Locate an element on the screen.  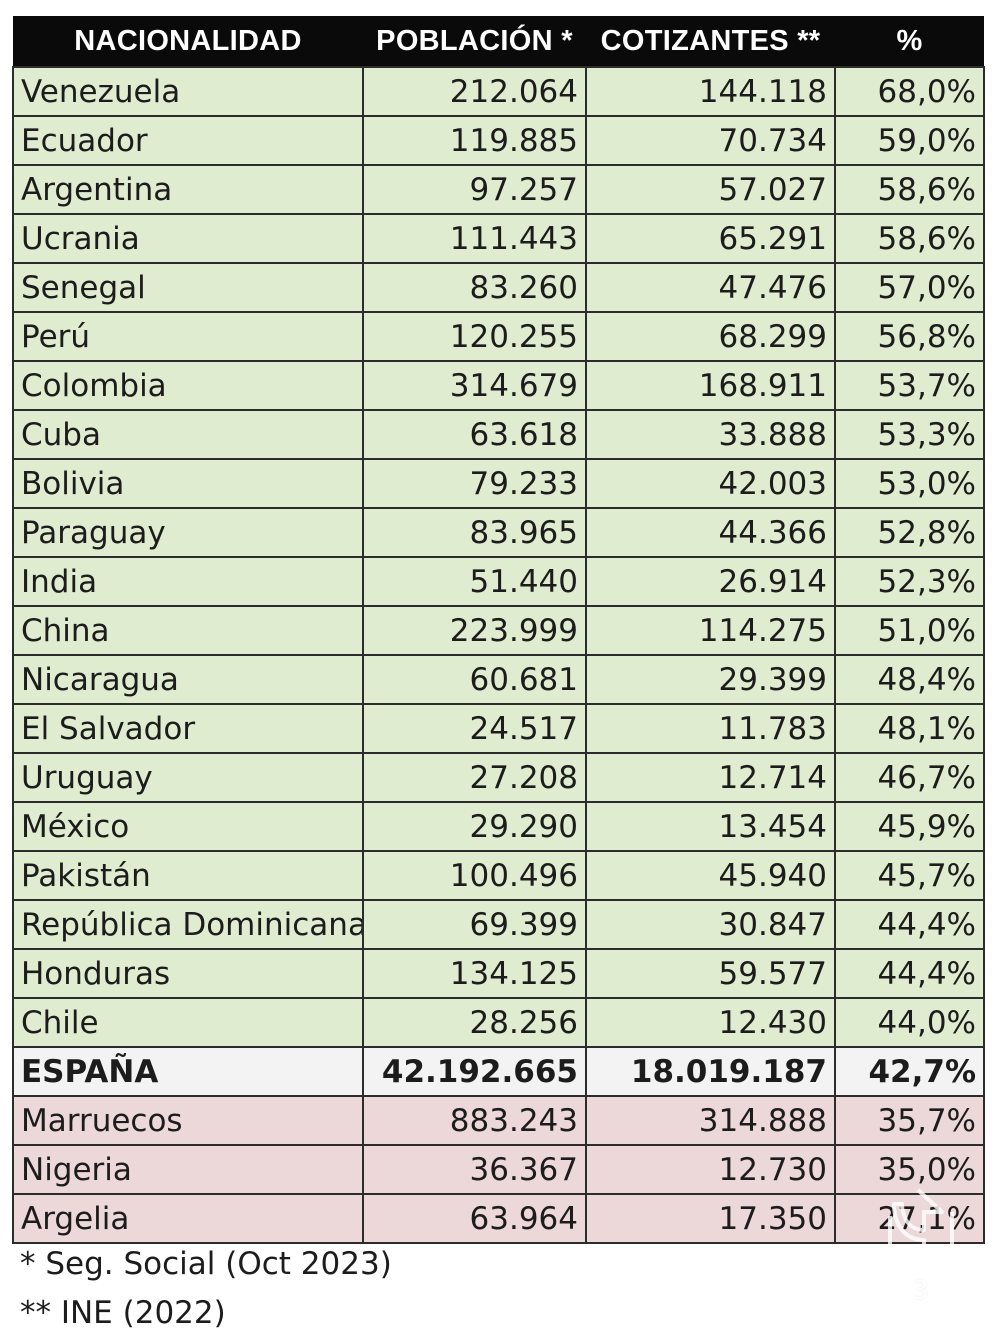
cell-nacionalidad: Ucrania is located at coordinates (188, 238).